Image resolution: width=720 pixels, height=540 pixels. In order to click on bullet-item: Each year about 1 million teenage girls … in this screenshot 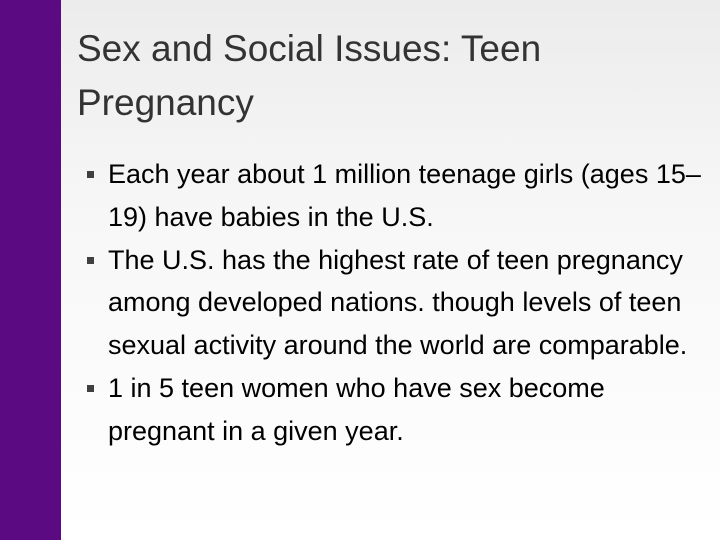, I will do `click(395, 196)`.